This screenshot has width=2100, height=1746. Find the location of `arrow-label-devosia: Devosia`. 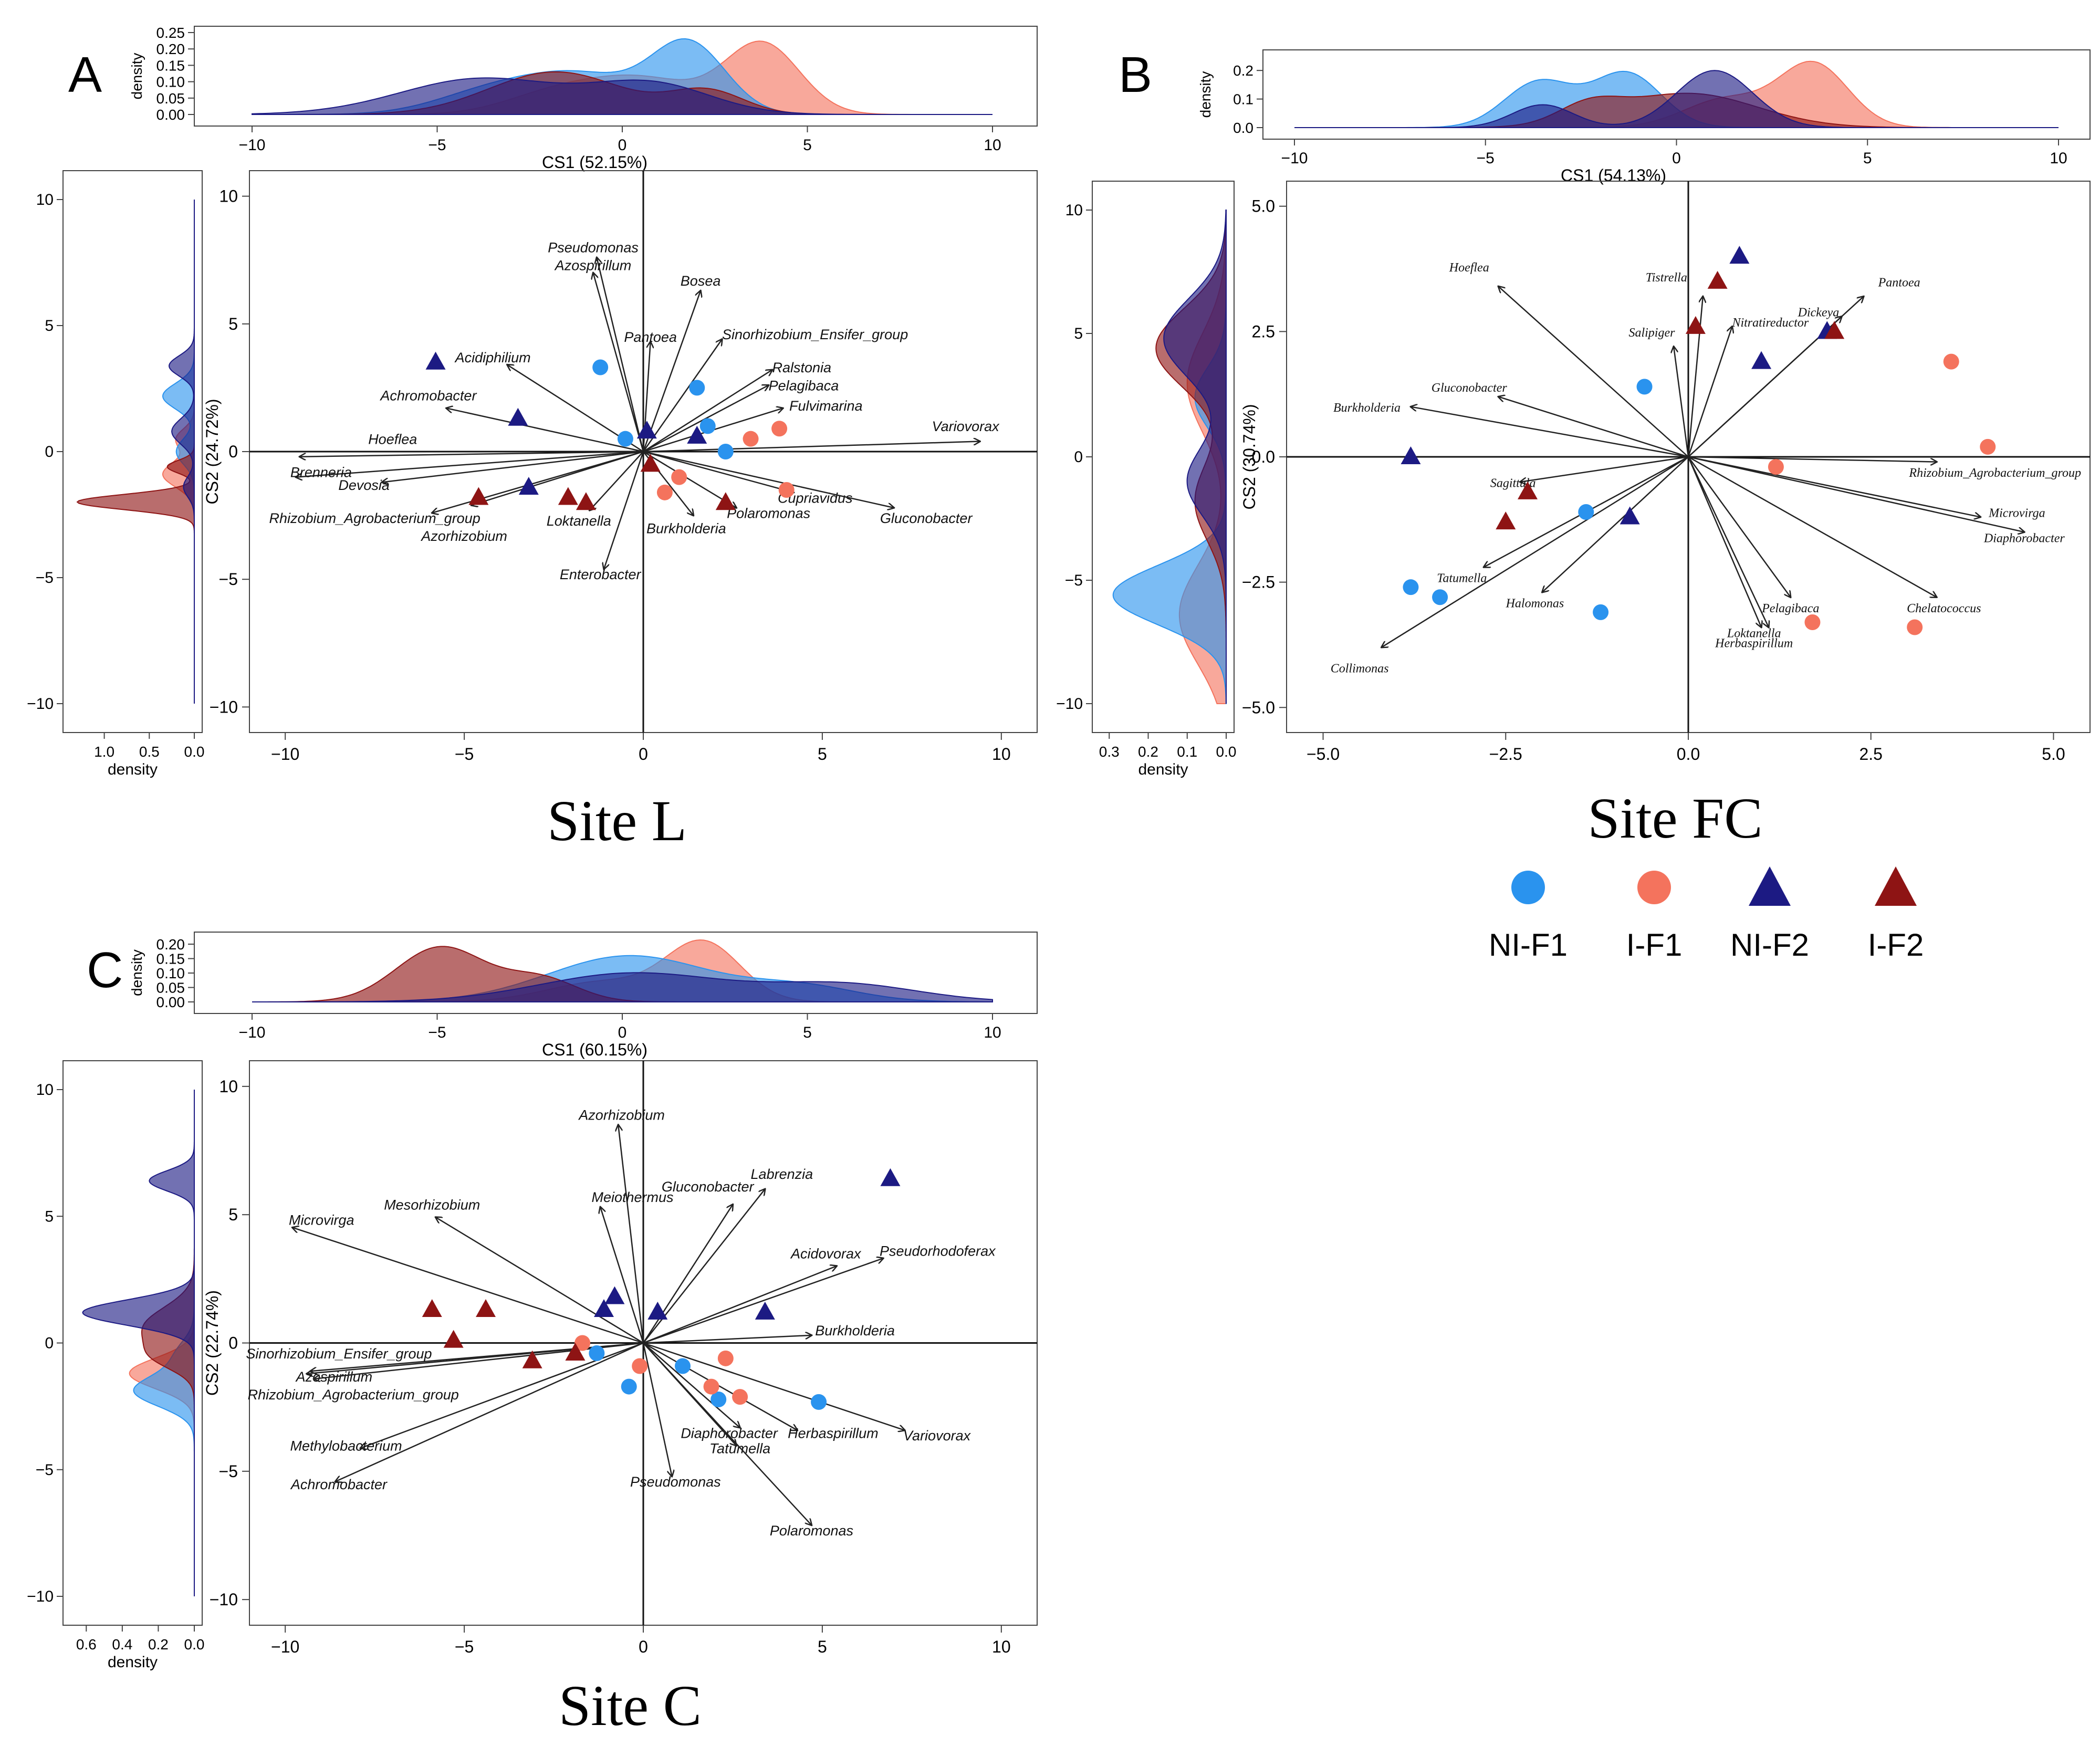

arrow-label-devosia: Devosia is located at coordinates (364, 485).